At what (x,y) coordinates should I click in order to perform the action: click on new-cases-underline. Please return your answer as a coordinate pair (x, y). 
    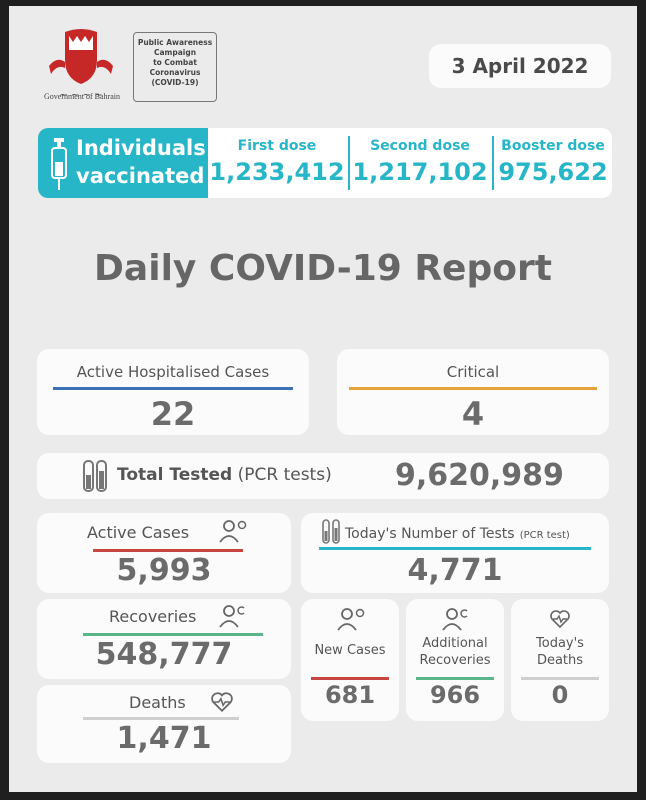
    Looking at the image, I should click on (350, 678).